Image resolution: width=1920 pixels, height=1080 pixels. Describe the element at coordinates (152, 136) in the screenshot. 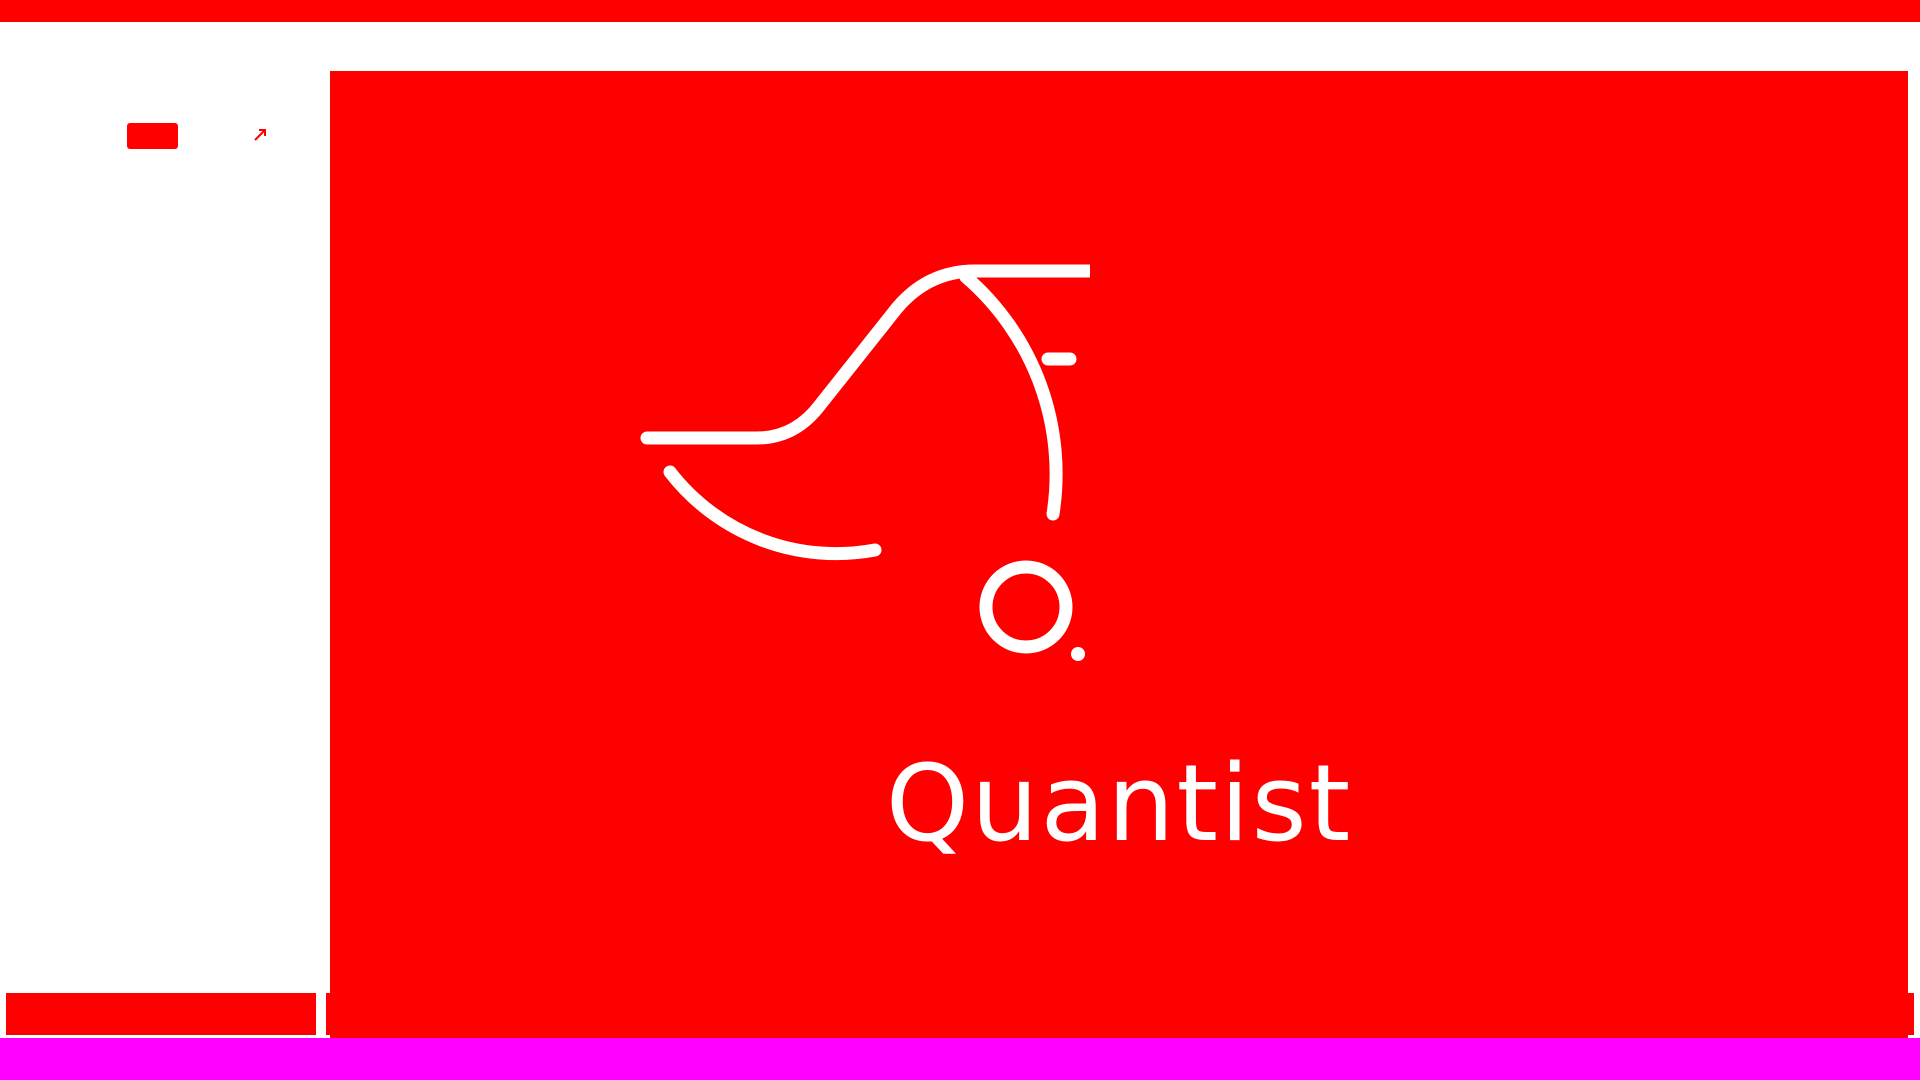

I see `sidebar-primary-button` at that location.